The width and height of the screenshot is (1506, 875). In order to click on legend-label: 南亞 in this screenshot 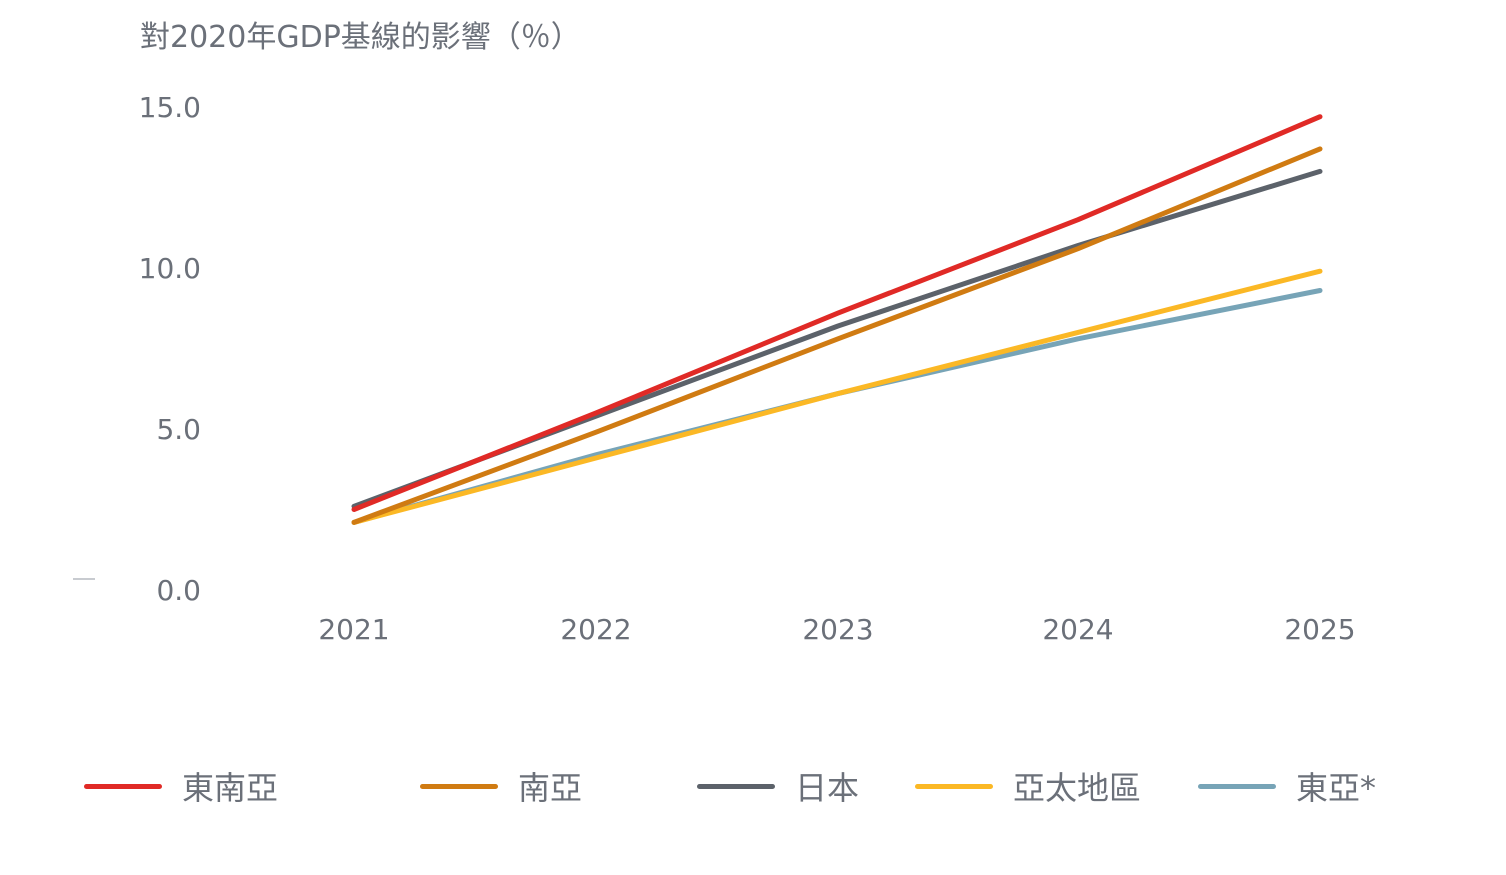, I will do `click(550, 788)`.